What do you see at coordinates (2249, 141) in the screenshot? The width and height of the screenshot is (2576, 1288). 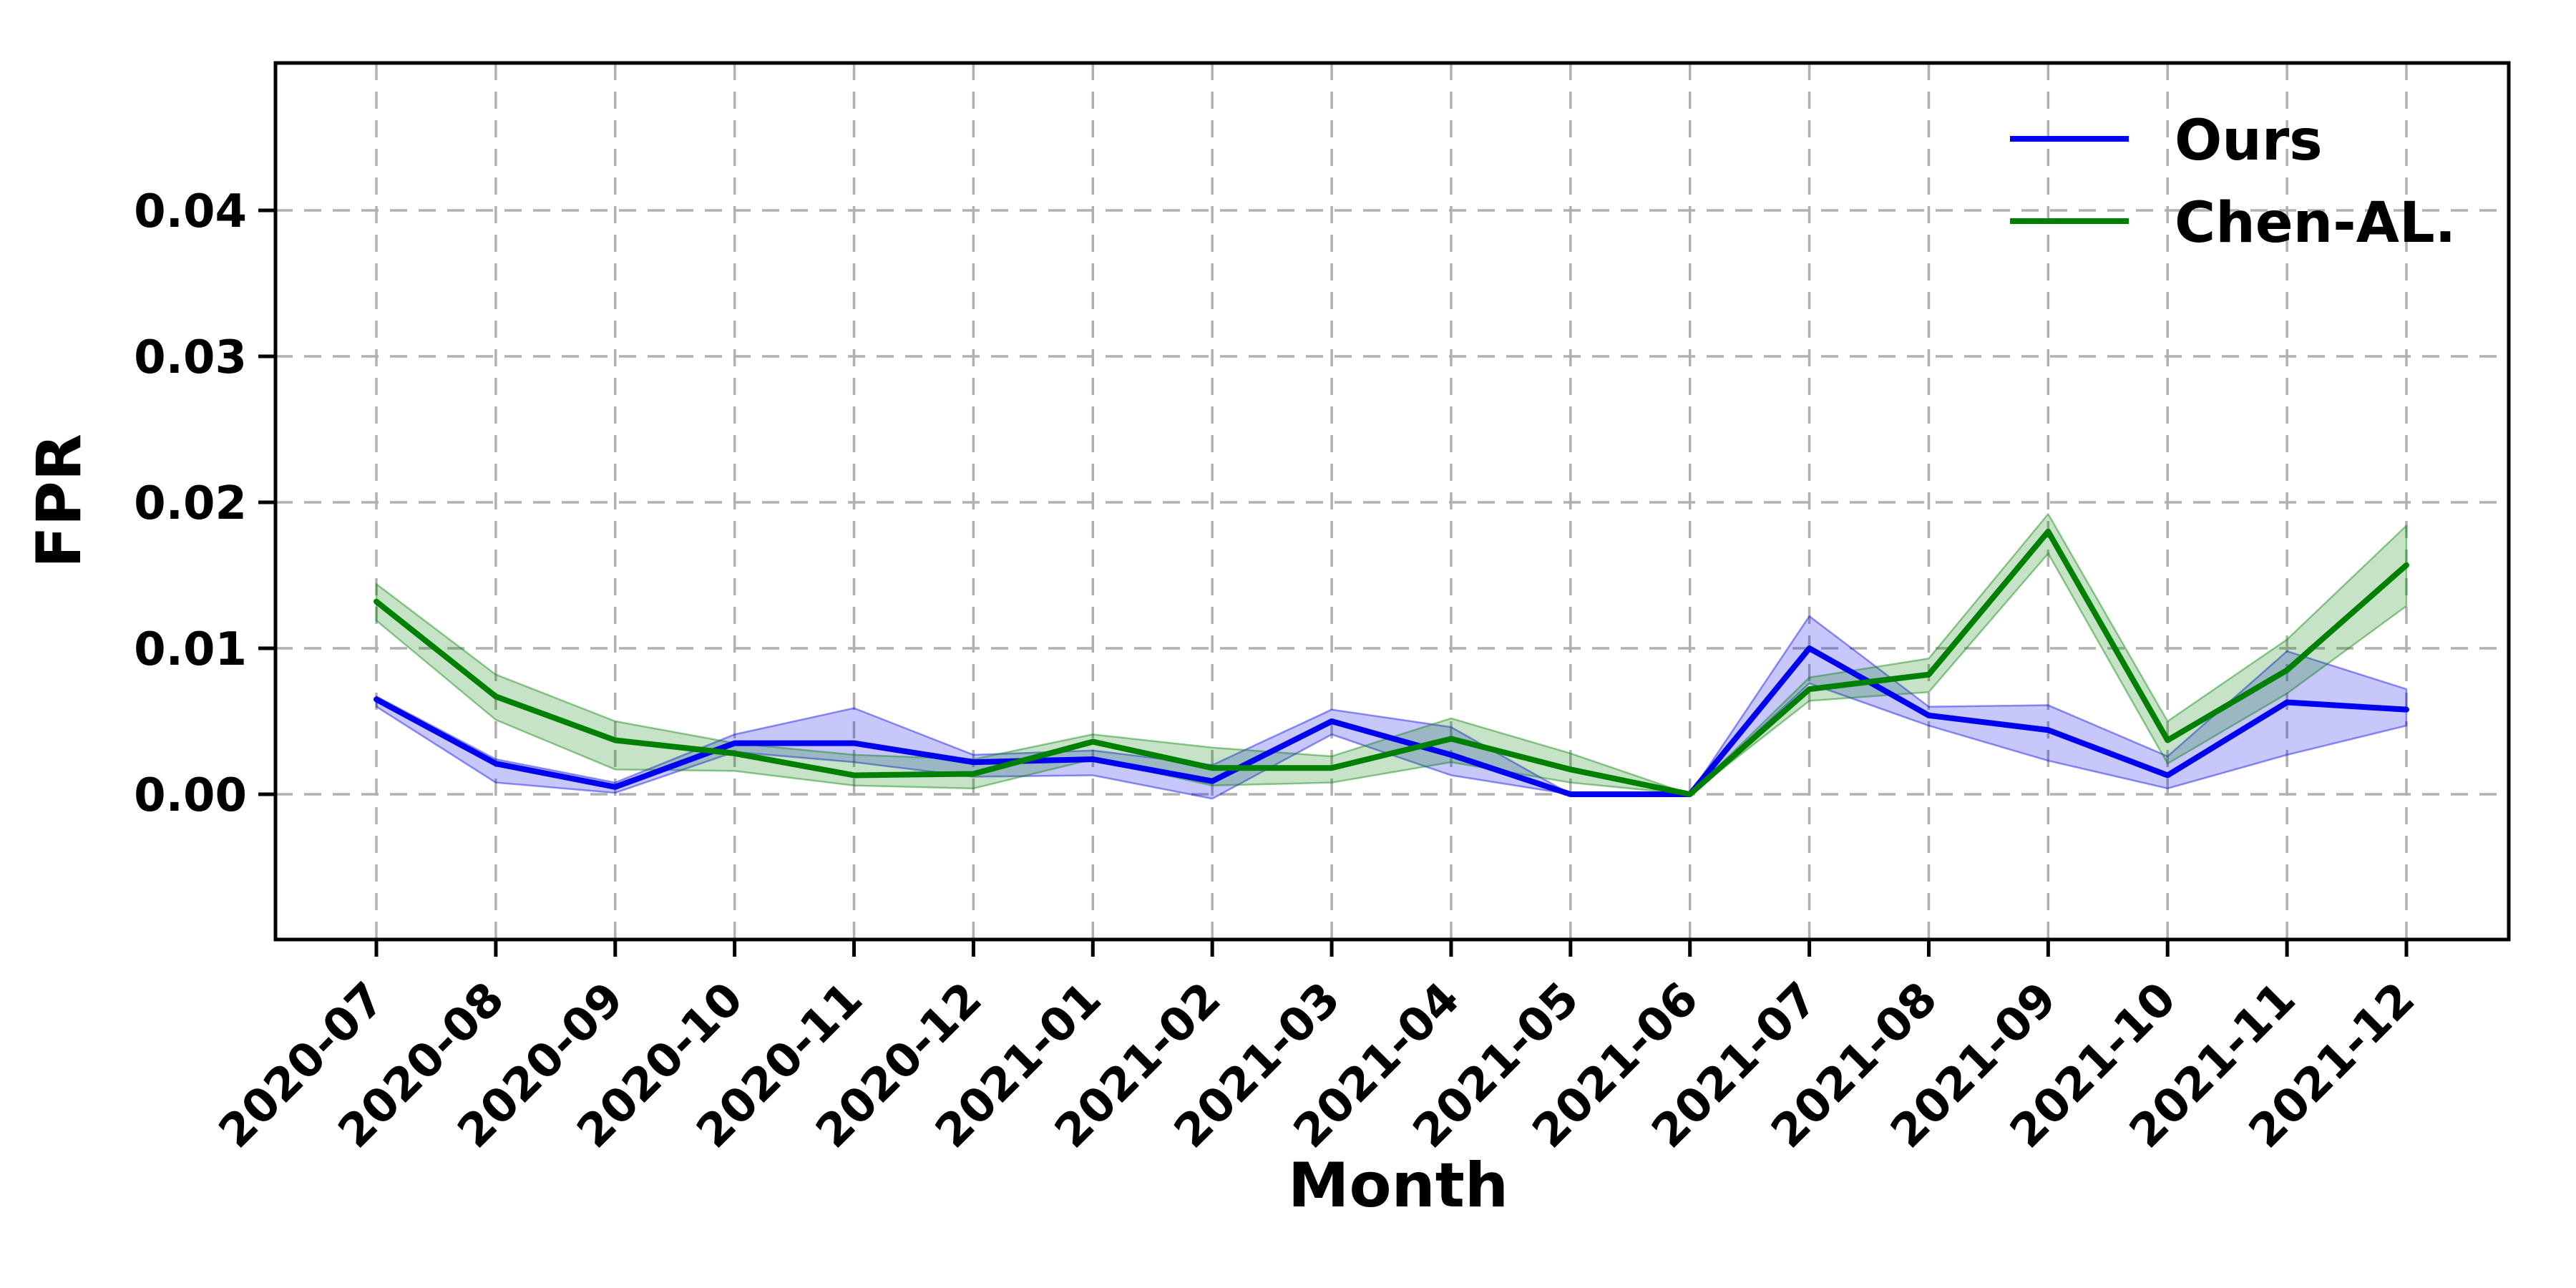 I see `legend-label-ours: Ours` at bounding box center [2249, 141].